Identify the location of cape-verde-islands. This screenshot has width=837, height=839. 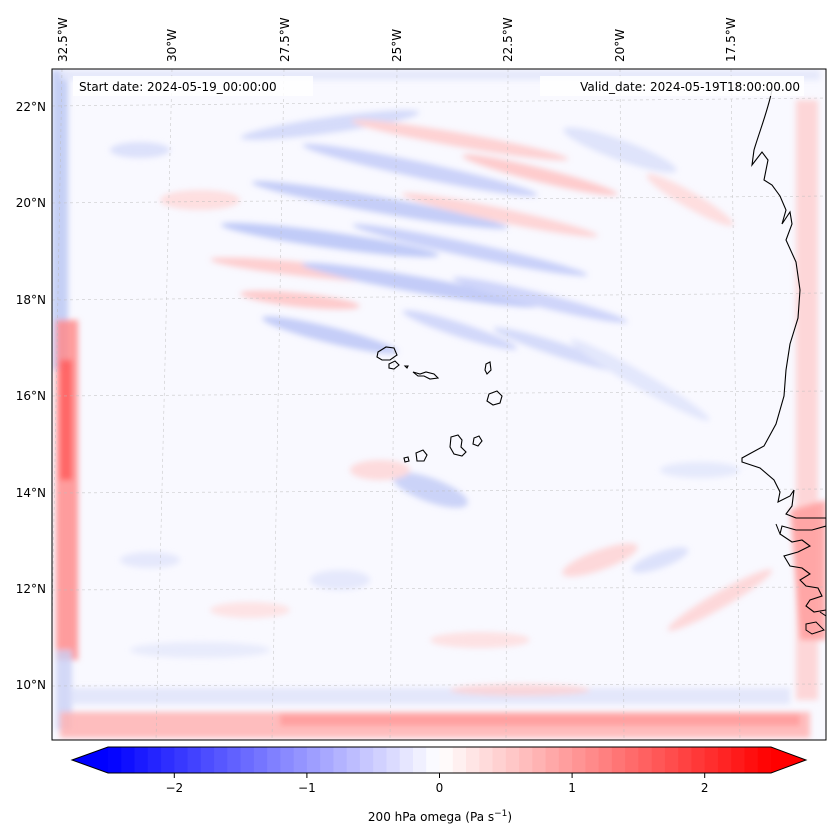
(439, 404).